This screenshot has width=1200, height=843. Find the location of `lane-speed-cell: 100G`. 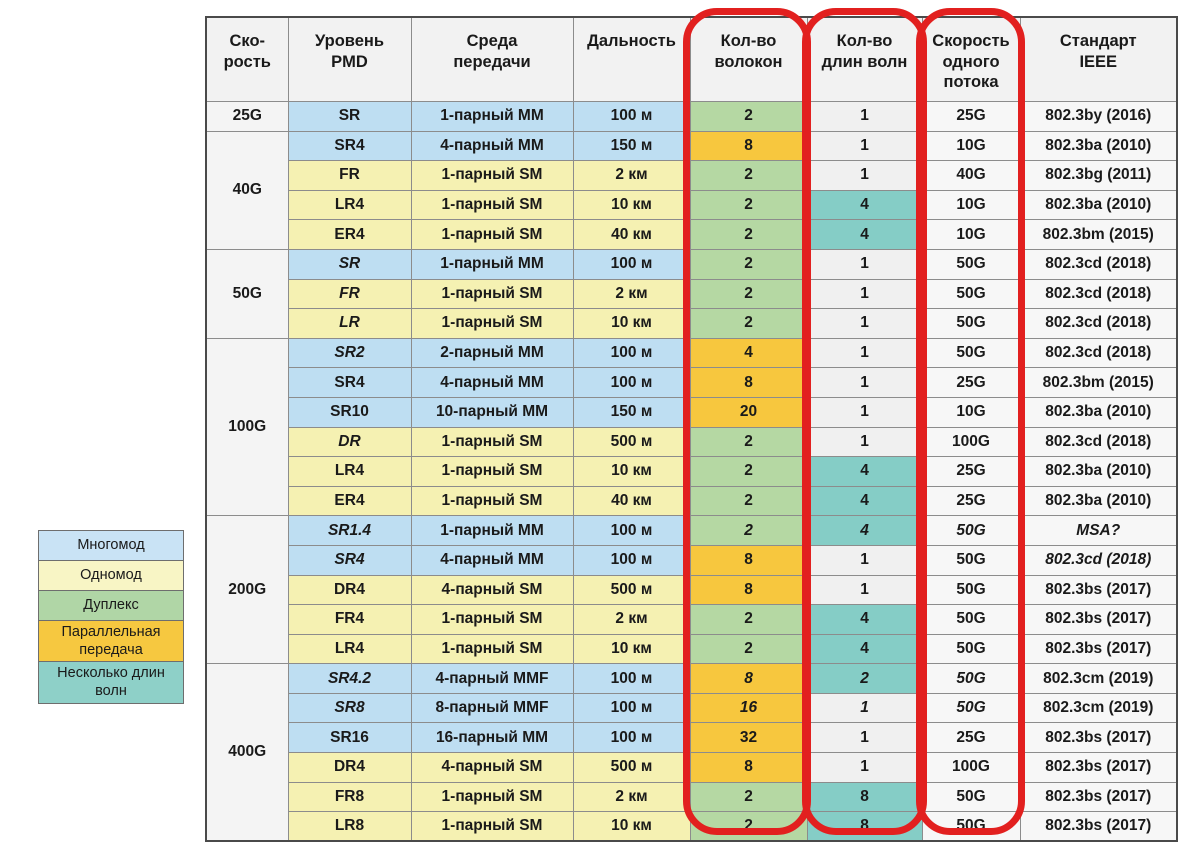

lane-speed-cell: 100G is located at coordinates (971, 442).